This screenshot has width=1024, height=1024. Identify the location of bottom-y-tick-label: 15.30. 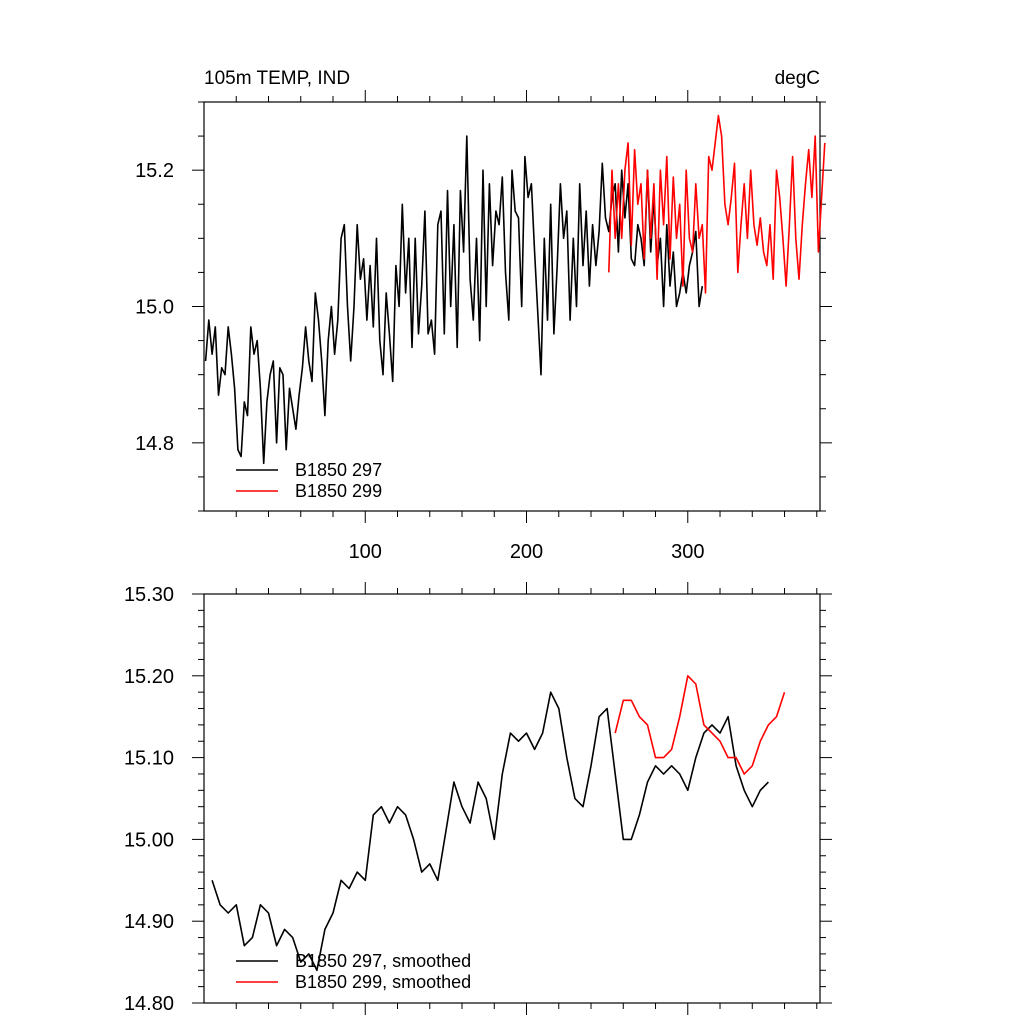
(149, 595).